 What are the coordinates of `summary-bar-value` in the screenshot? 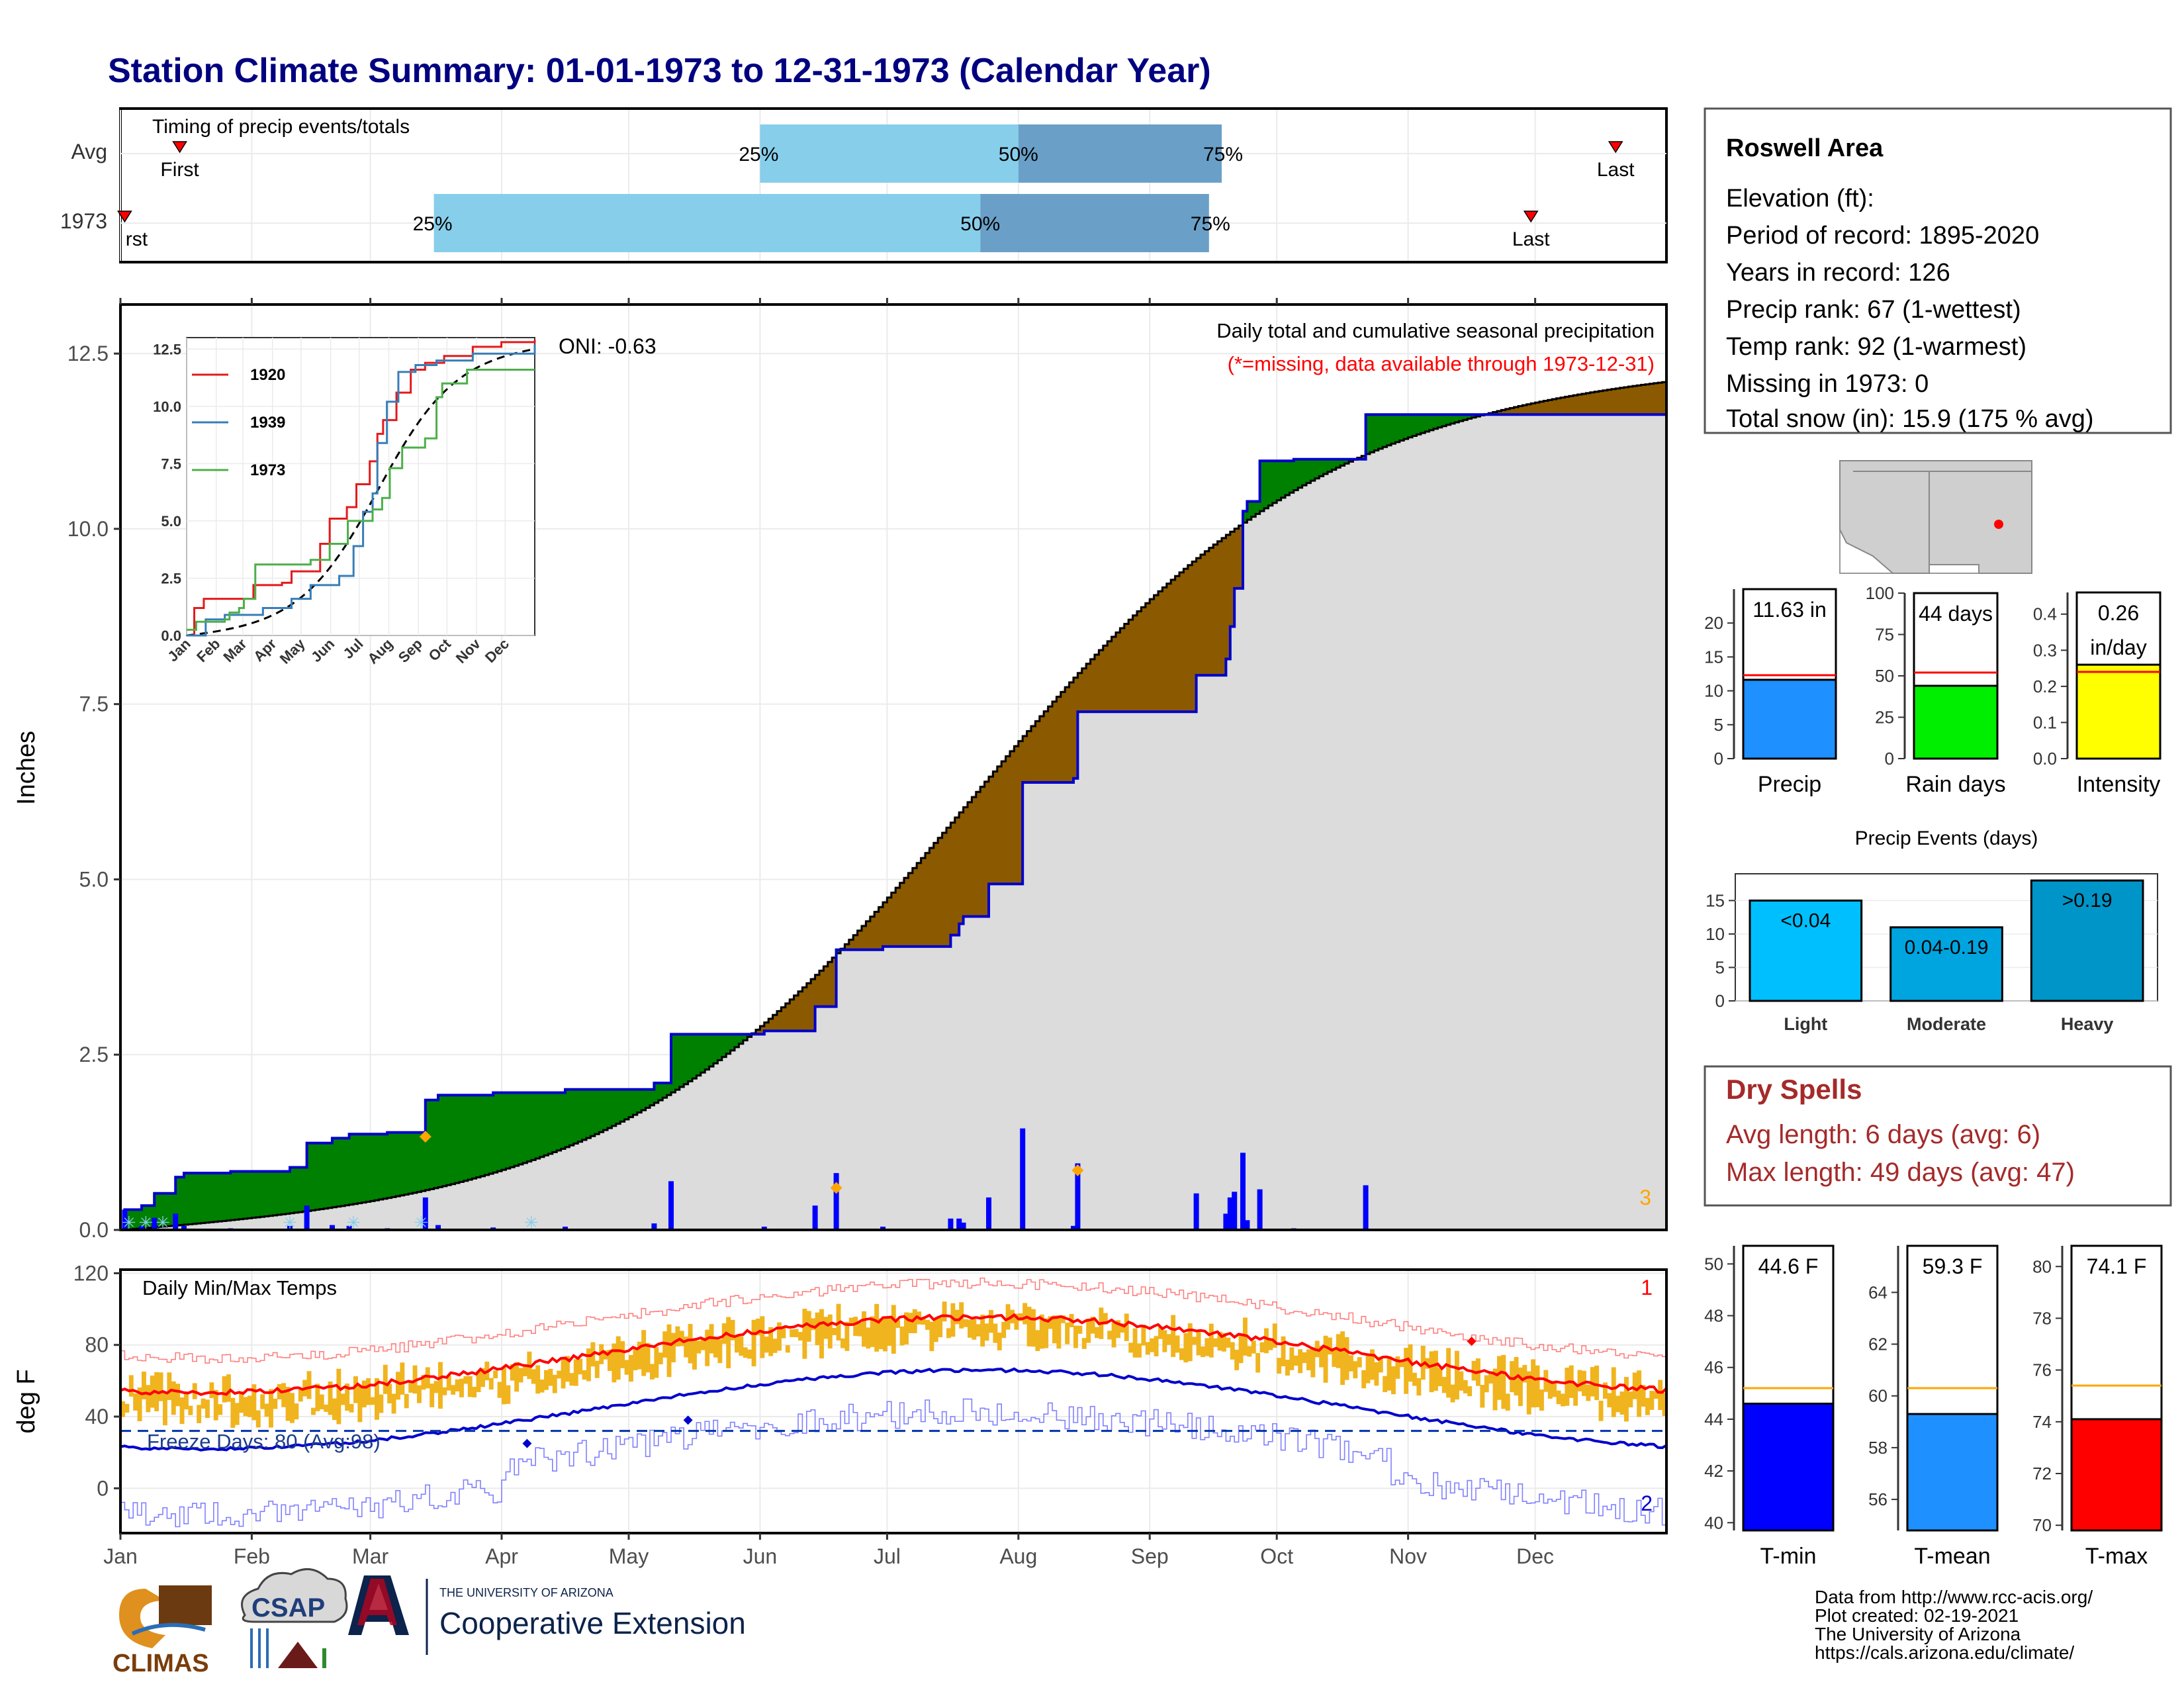 It's located at (1789, 1467).